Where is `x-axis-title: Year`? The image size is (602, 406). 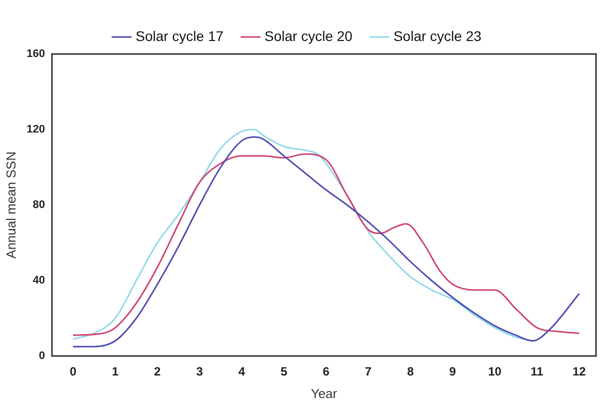
x-axis-title: Year is located at coordinates (324, 393).